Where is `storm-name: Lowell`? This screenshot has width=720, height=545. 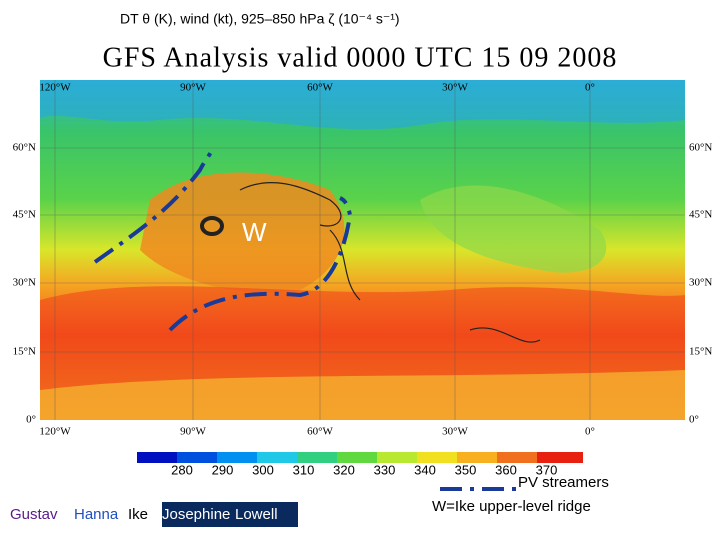 storm-name: Lowell is located at coordinates (256, 514).